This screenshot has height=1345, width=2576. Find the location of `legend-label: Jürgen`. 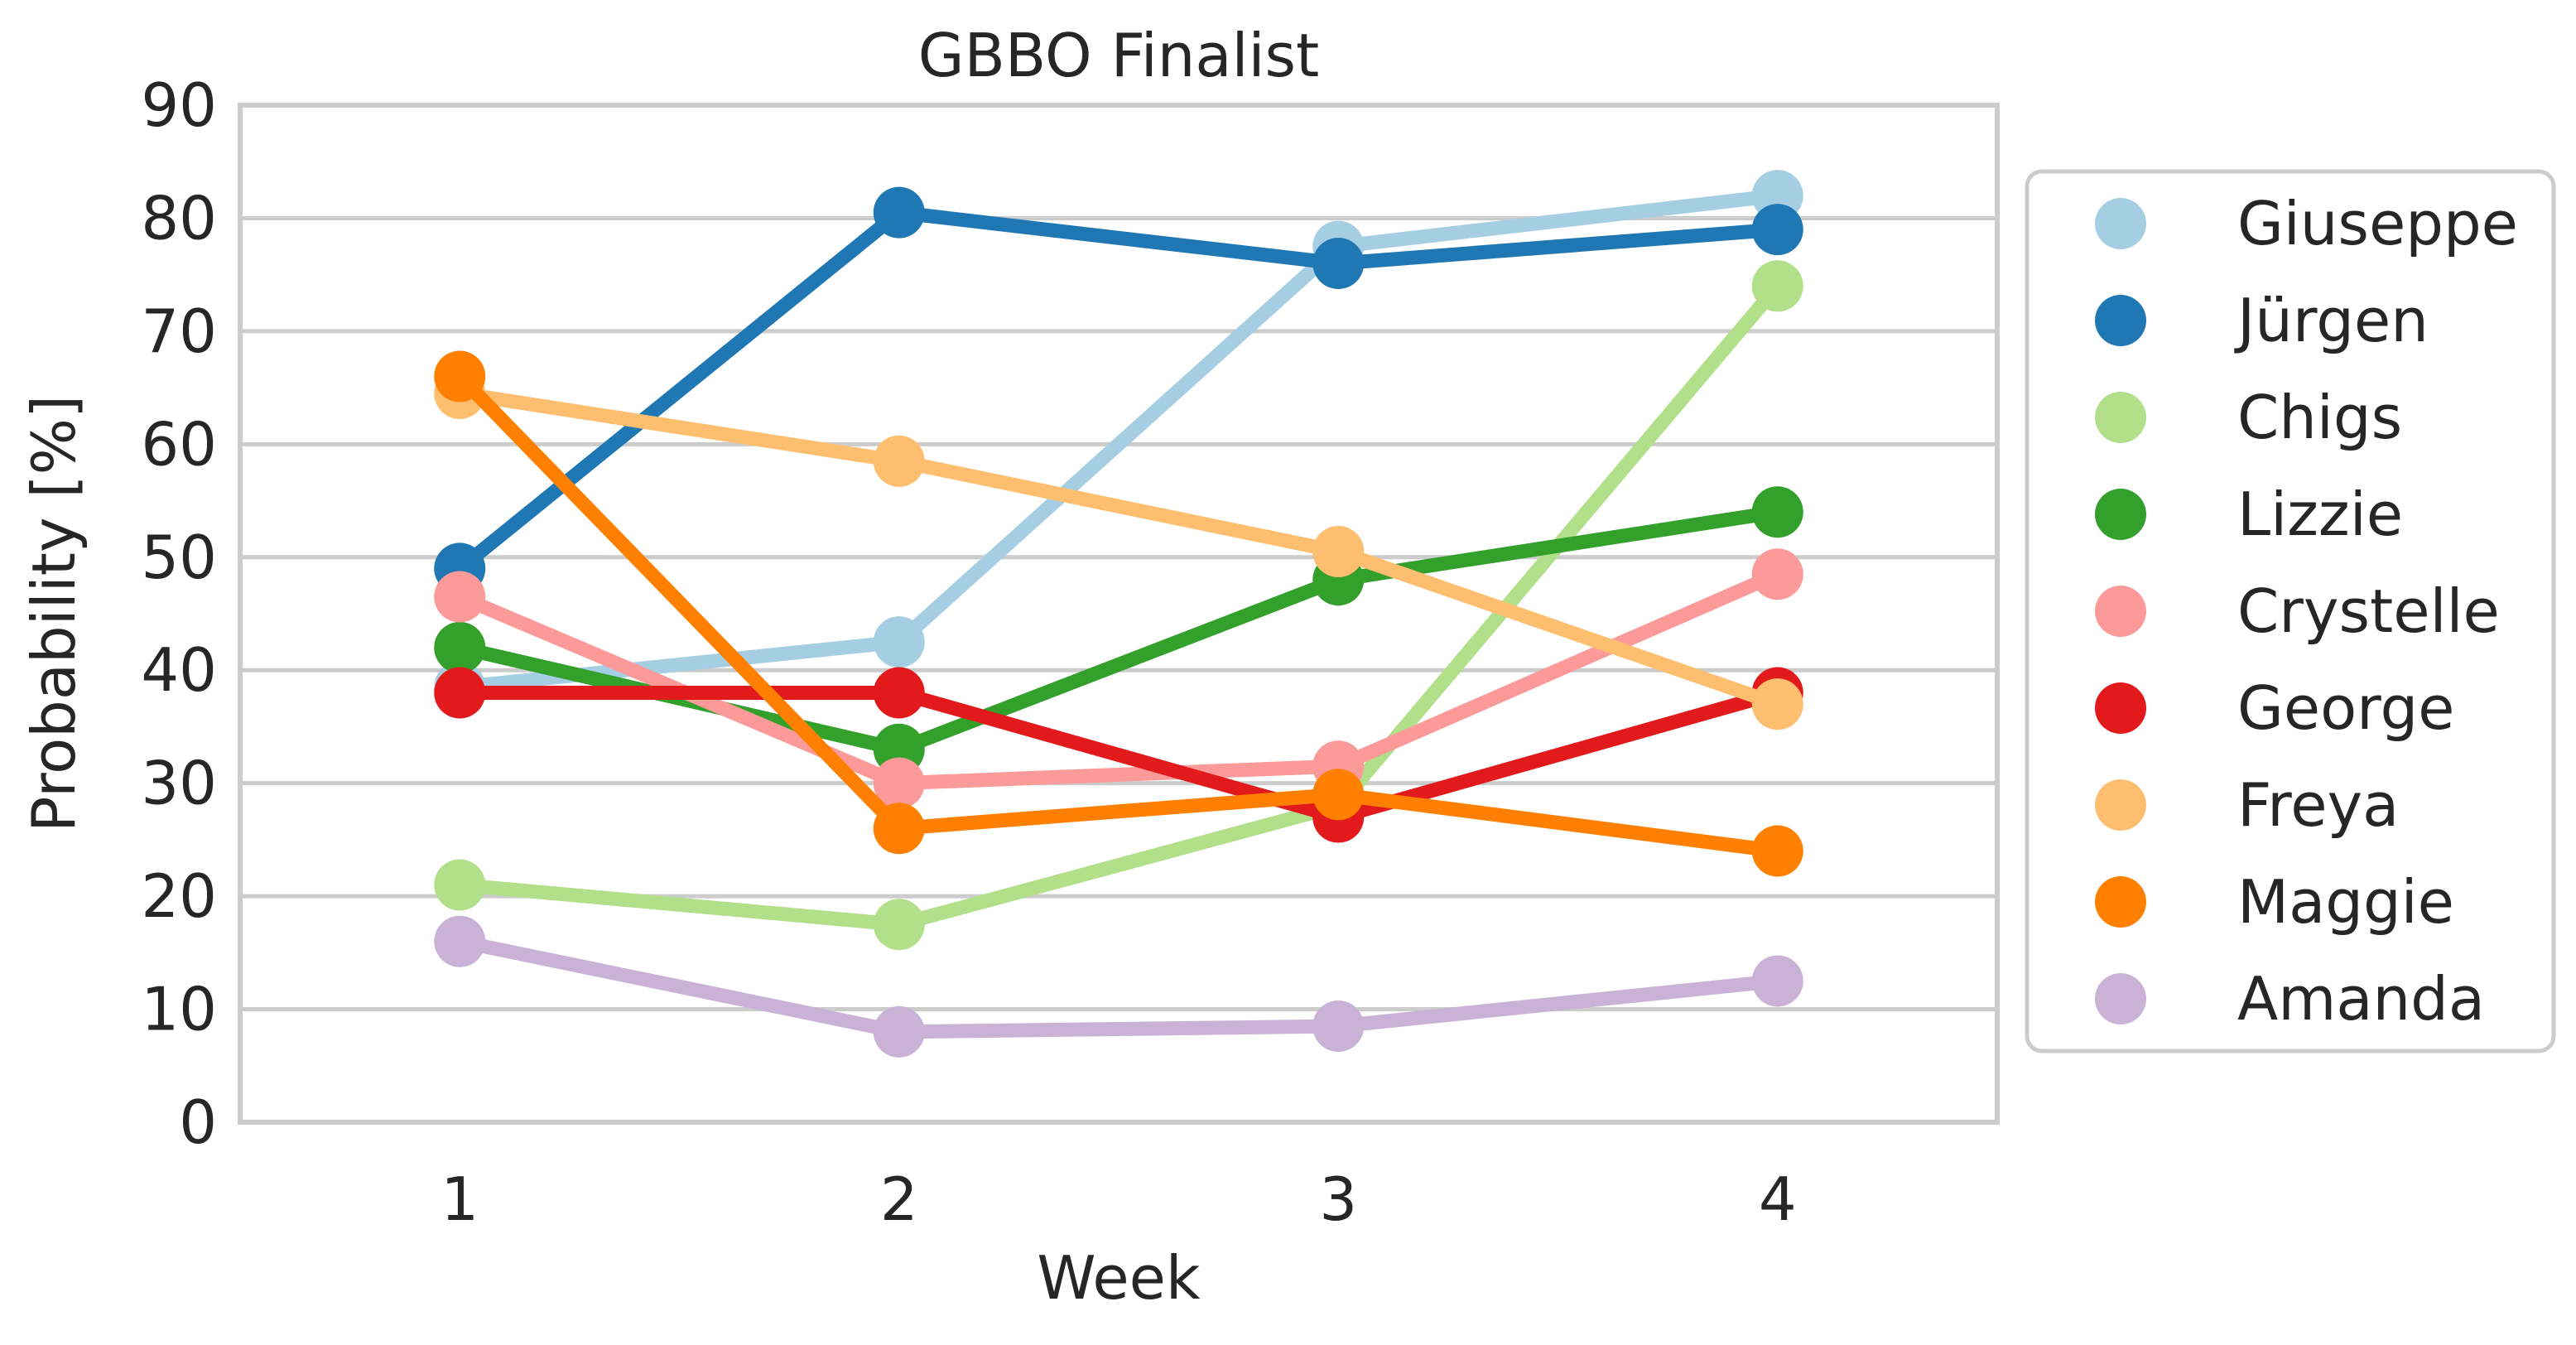

legend-label: Jürgen is located at coordinates (2331, 320).